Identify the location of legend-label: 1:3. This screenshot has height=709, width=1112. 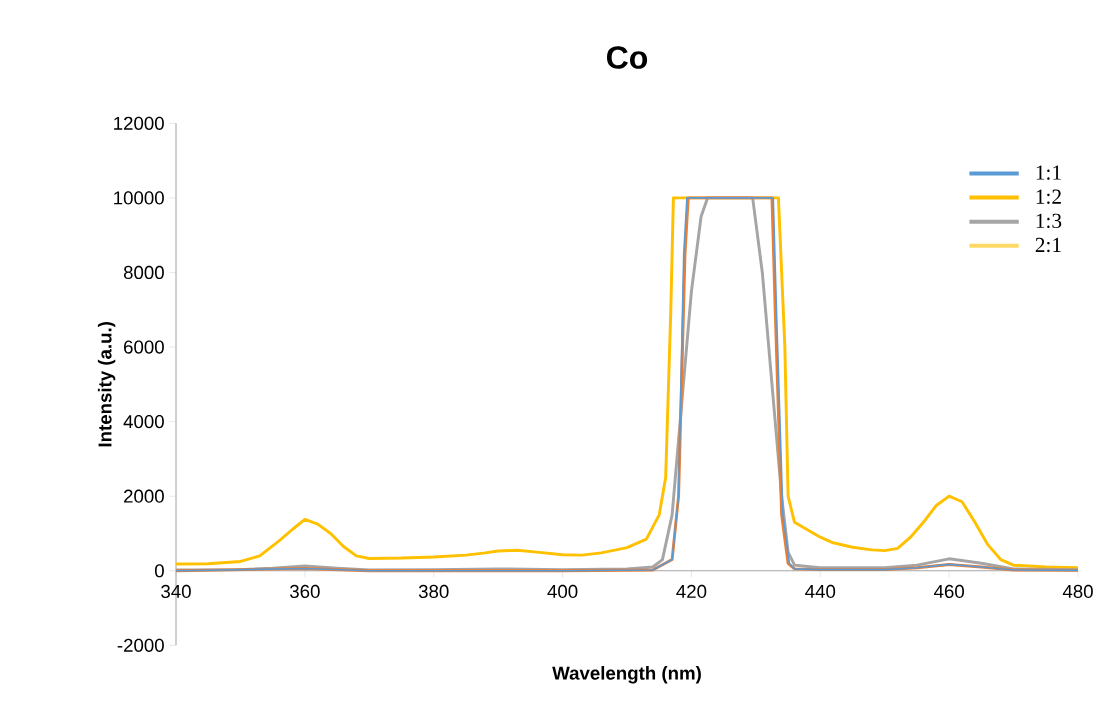
(1049, 220).